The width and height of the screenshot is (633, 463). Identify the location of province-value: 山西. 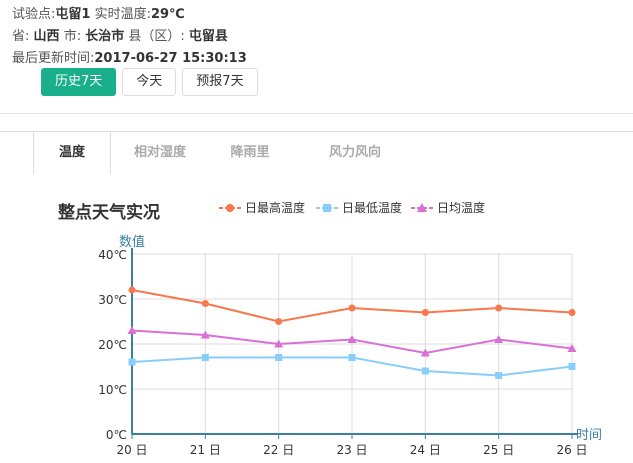
(46, 36).